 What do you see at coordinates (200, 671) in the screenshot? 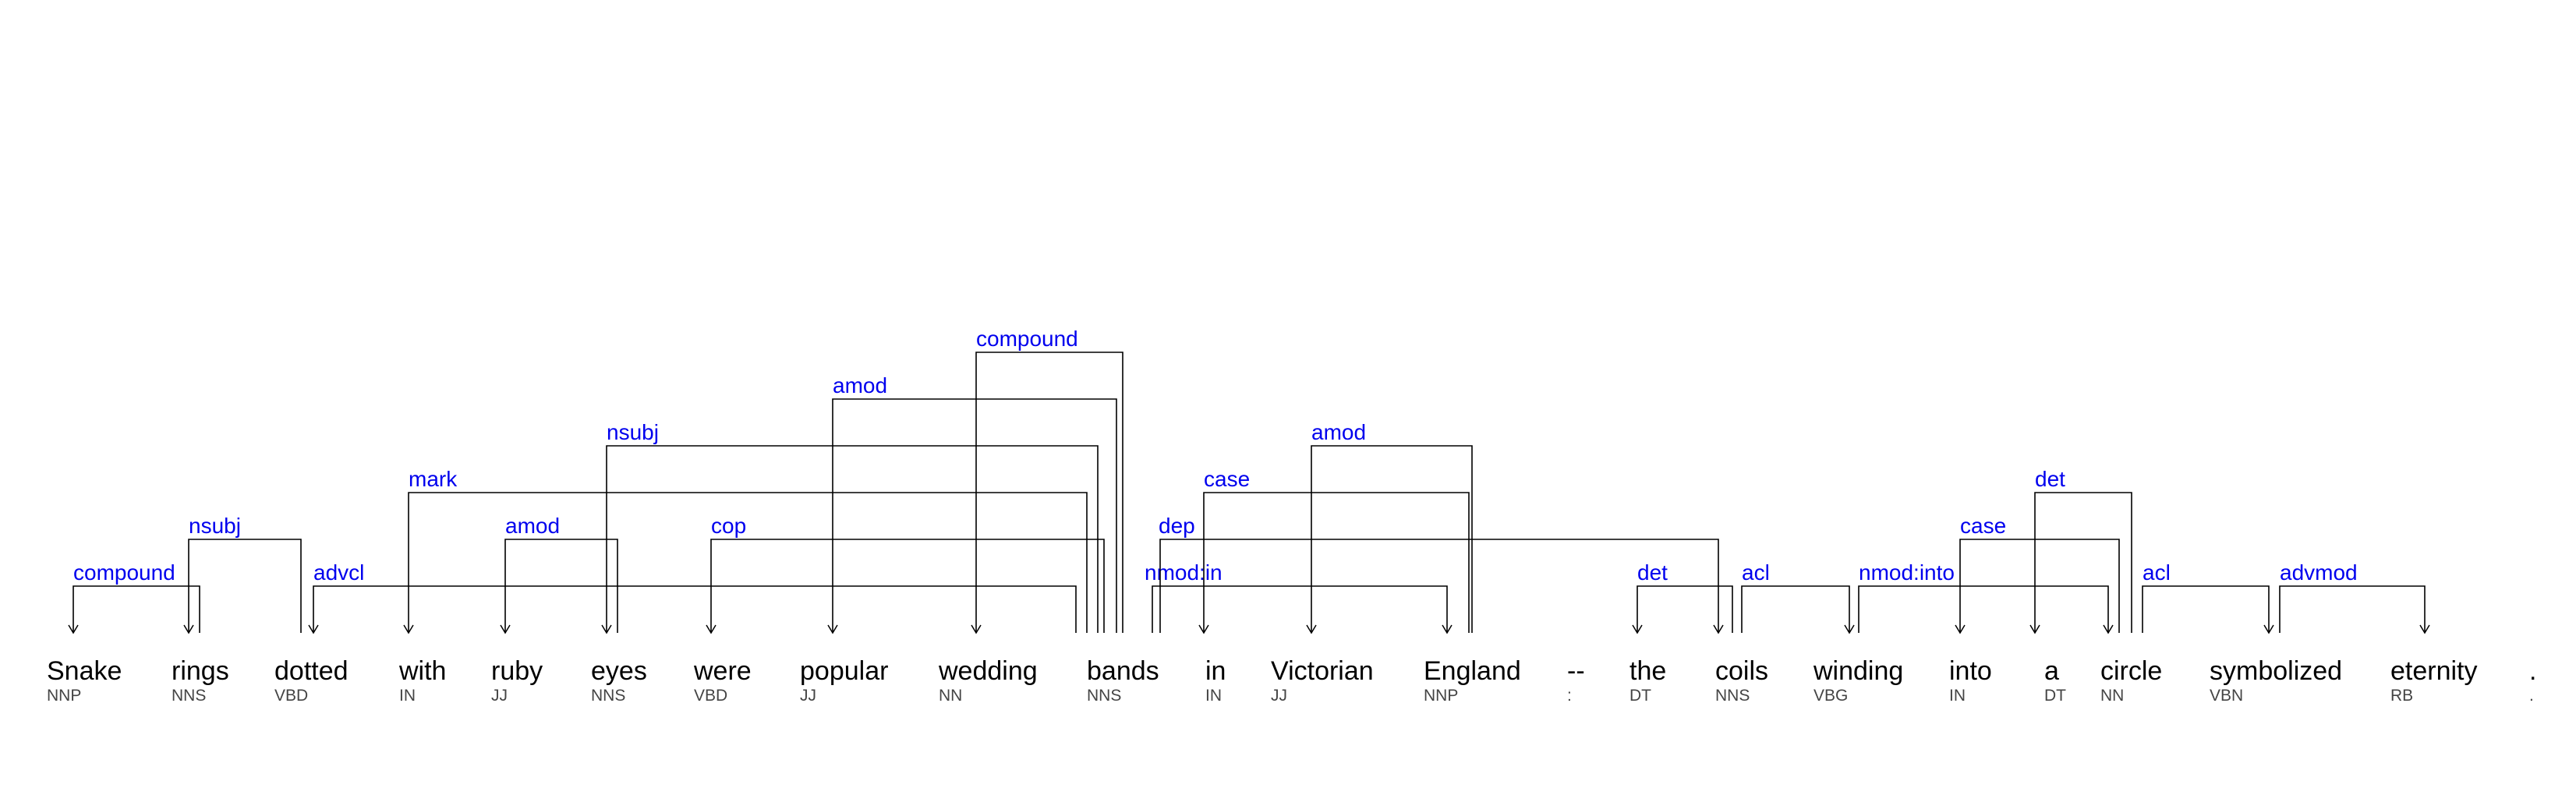
I see `token-word: rings` at bounding box center [200, 671].